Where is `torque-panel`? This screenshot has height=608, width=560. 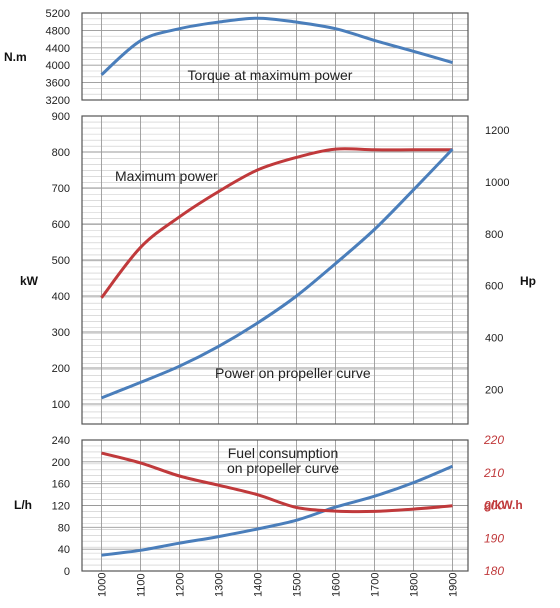 torque-panel is located at coordinates (275, 56).